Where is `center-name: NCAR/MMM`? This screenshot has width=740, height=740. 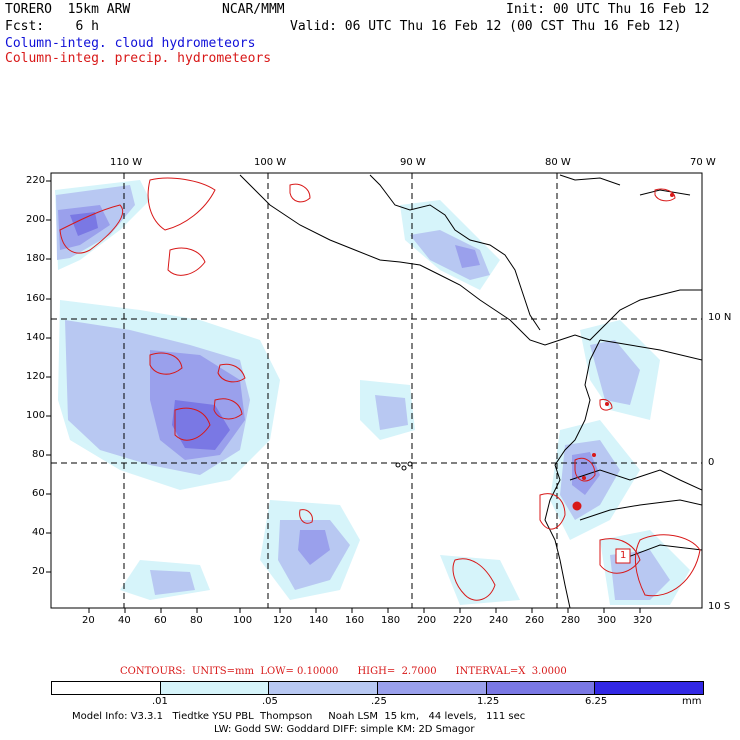 center-name: NCAR/MMM is located at coordinates (253, 9).